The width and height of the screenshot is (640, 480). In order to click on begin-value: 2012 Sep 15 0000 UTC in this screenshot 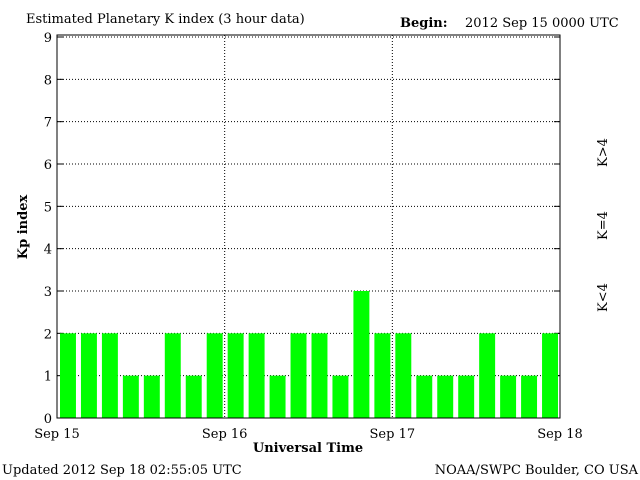, I will do `click(542, 23)`.